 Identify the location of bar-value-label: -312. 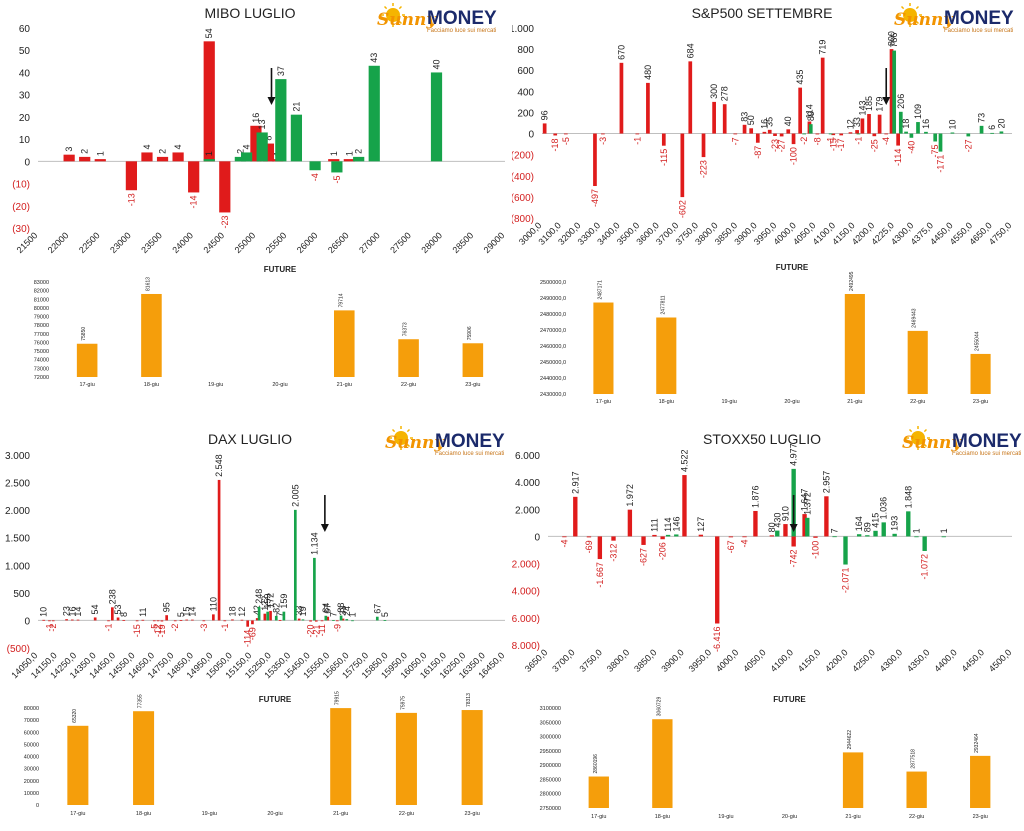
(614, 553).